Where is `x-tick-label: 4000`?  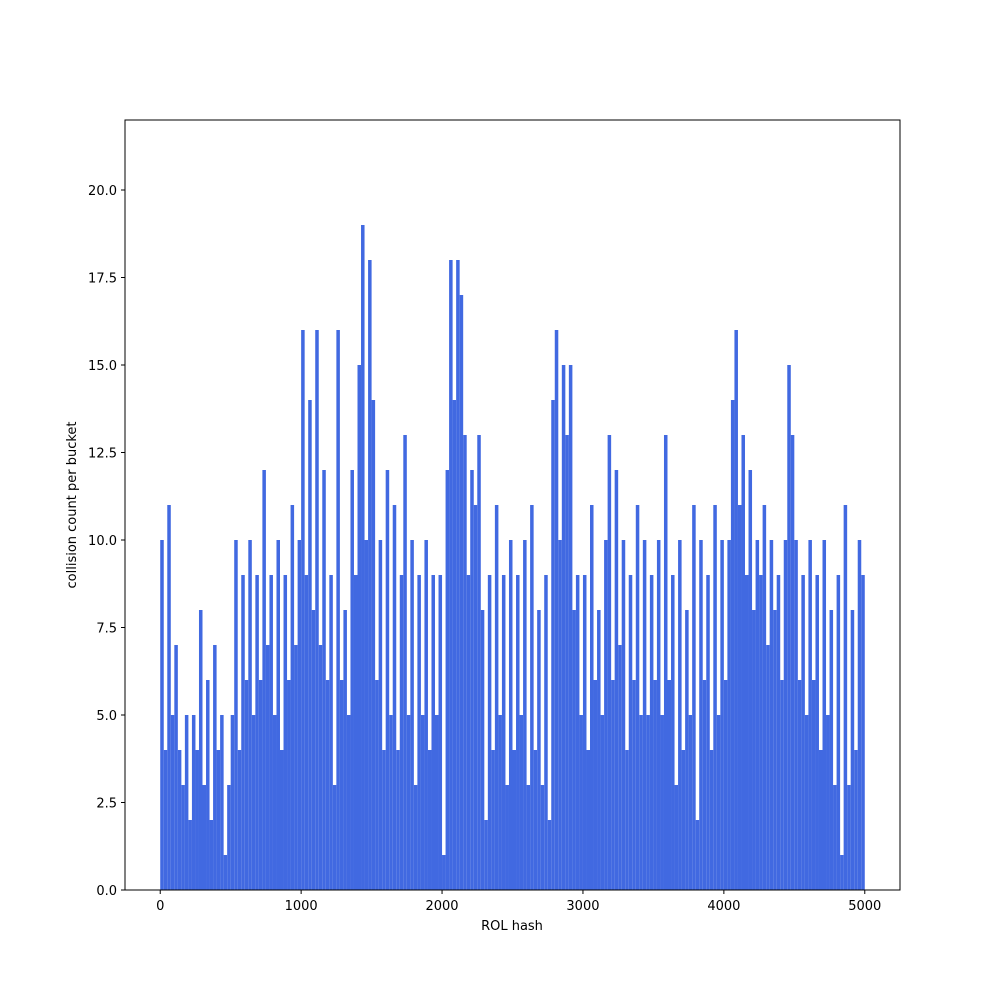 x-tick-label: 4000 is located at coordinates (723, 906).